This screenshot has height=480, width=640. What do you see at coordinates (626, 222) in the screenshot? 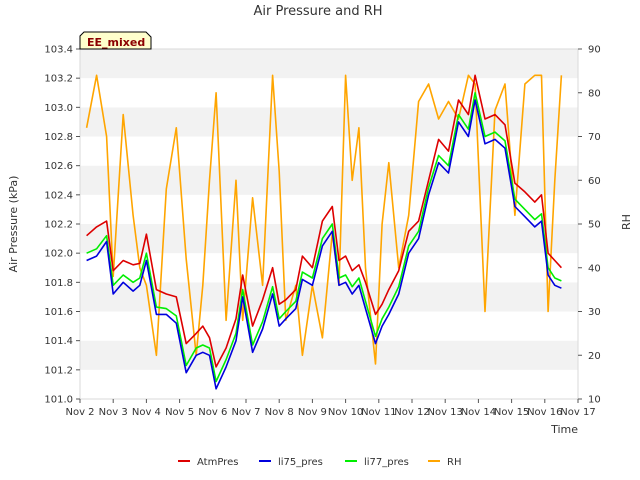
I see `y2-axis-label: RH` at bounding box center [626, 222].